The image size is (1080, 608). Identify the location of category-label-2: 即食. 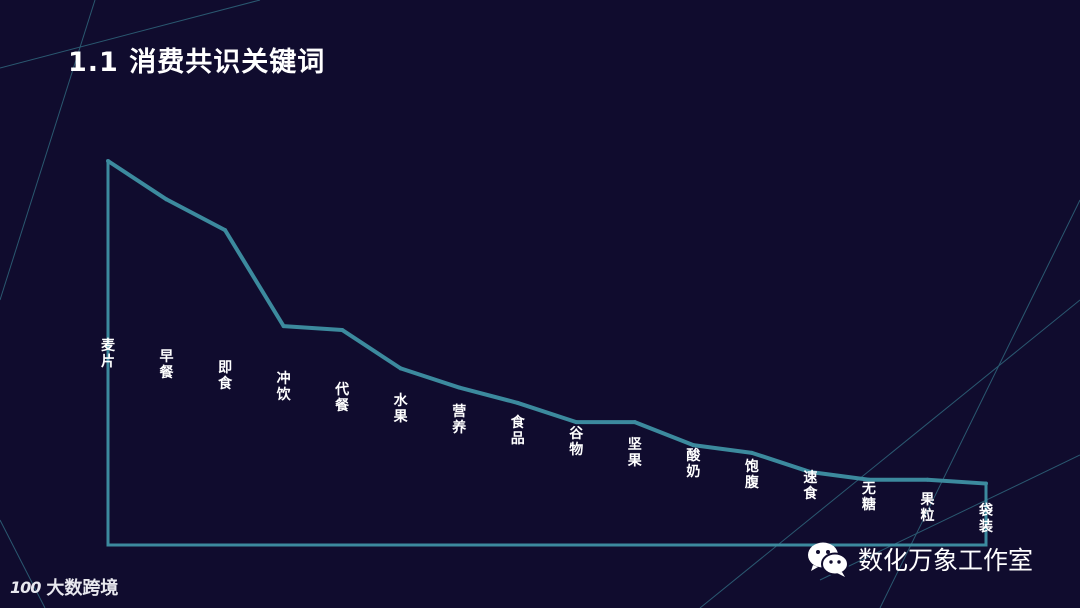
(225, 376).